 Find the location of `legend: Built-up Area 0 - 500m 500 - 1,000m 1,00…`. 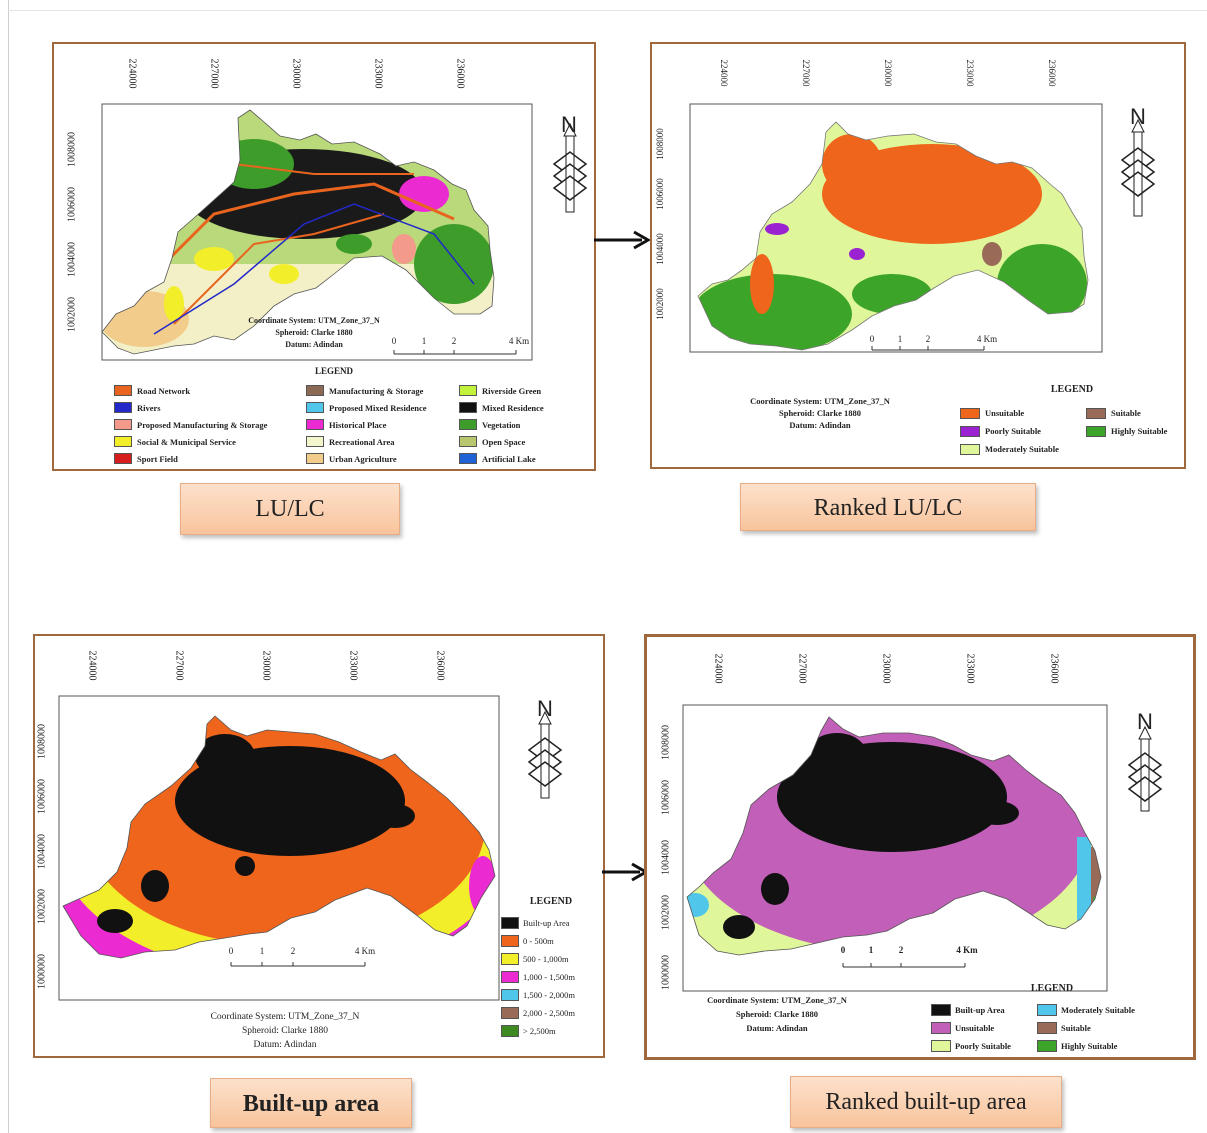

legend: Built-up Area 0 - 500m 500 - 1,000m 1,00… is located at coordinates (538, 977).